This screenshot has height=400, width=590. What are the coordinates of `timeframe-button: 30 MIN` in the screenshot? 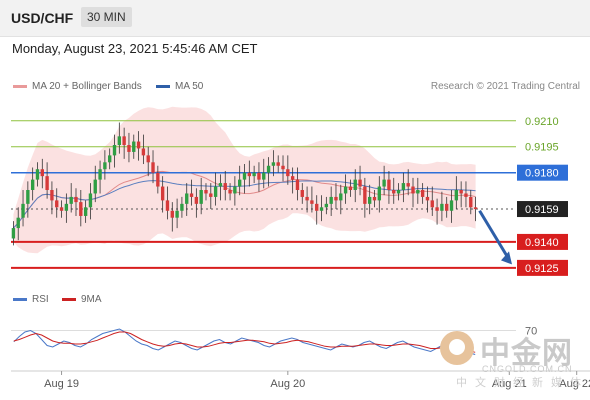 It's located at (106, 17).